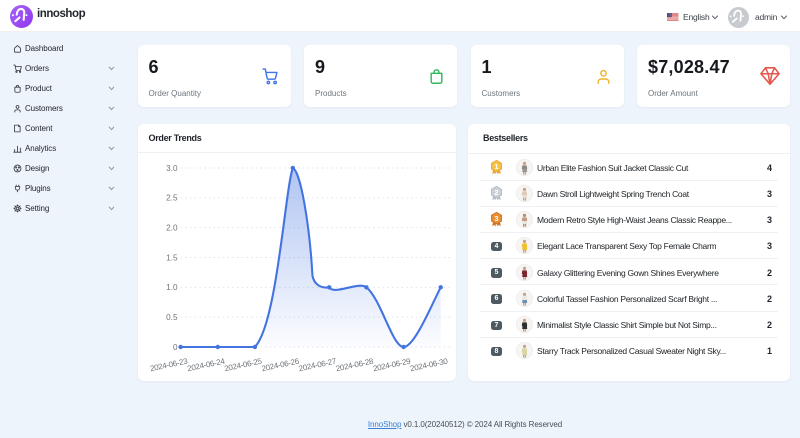 This screenshot has height=438, width=800. What do you see at coordinates (172, 257) in the screenshot?
I see `svg-text: 1.5` at bounding box center [172, 257].